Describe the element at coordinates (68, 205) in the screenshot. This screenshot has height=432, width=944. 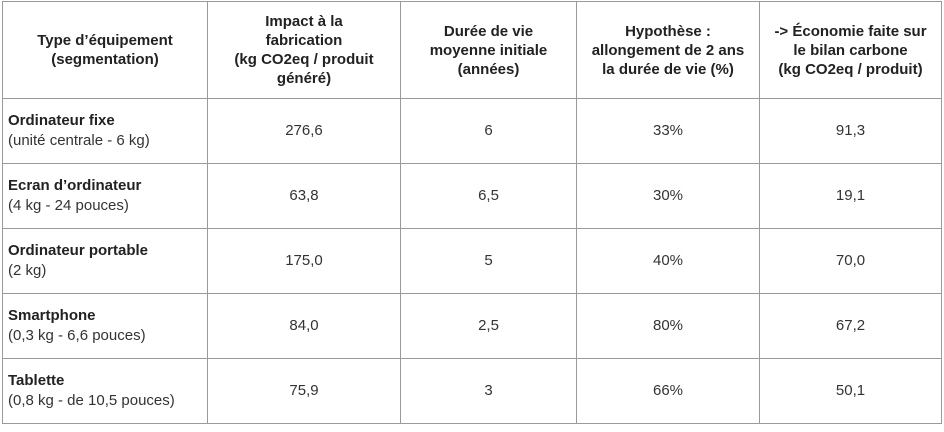
I see `equipment-spec: (4 kg - 24 pouces)` at that location.